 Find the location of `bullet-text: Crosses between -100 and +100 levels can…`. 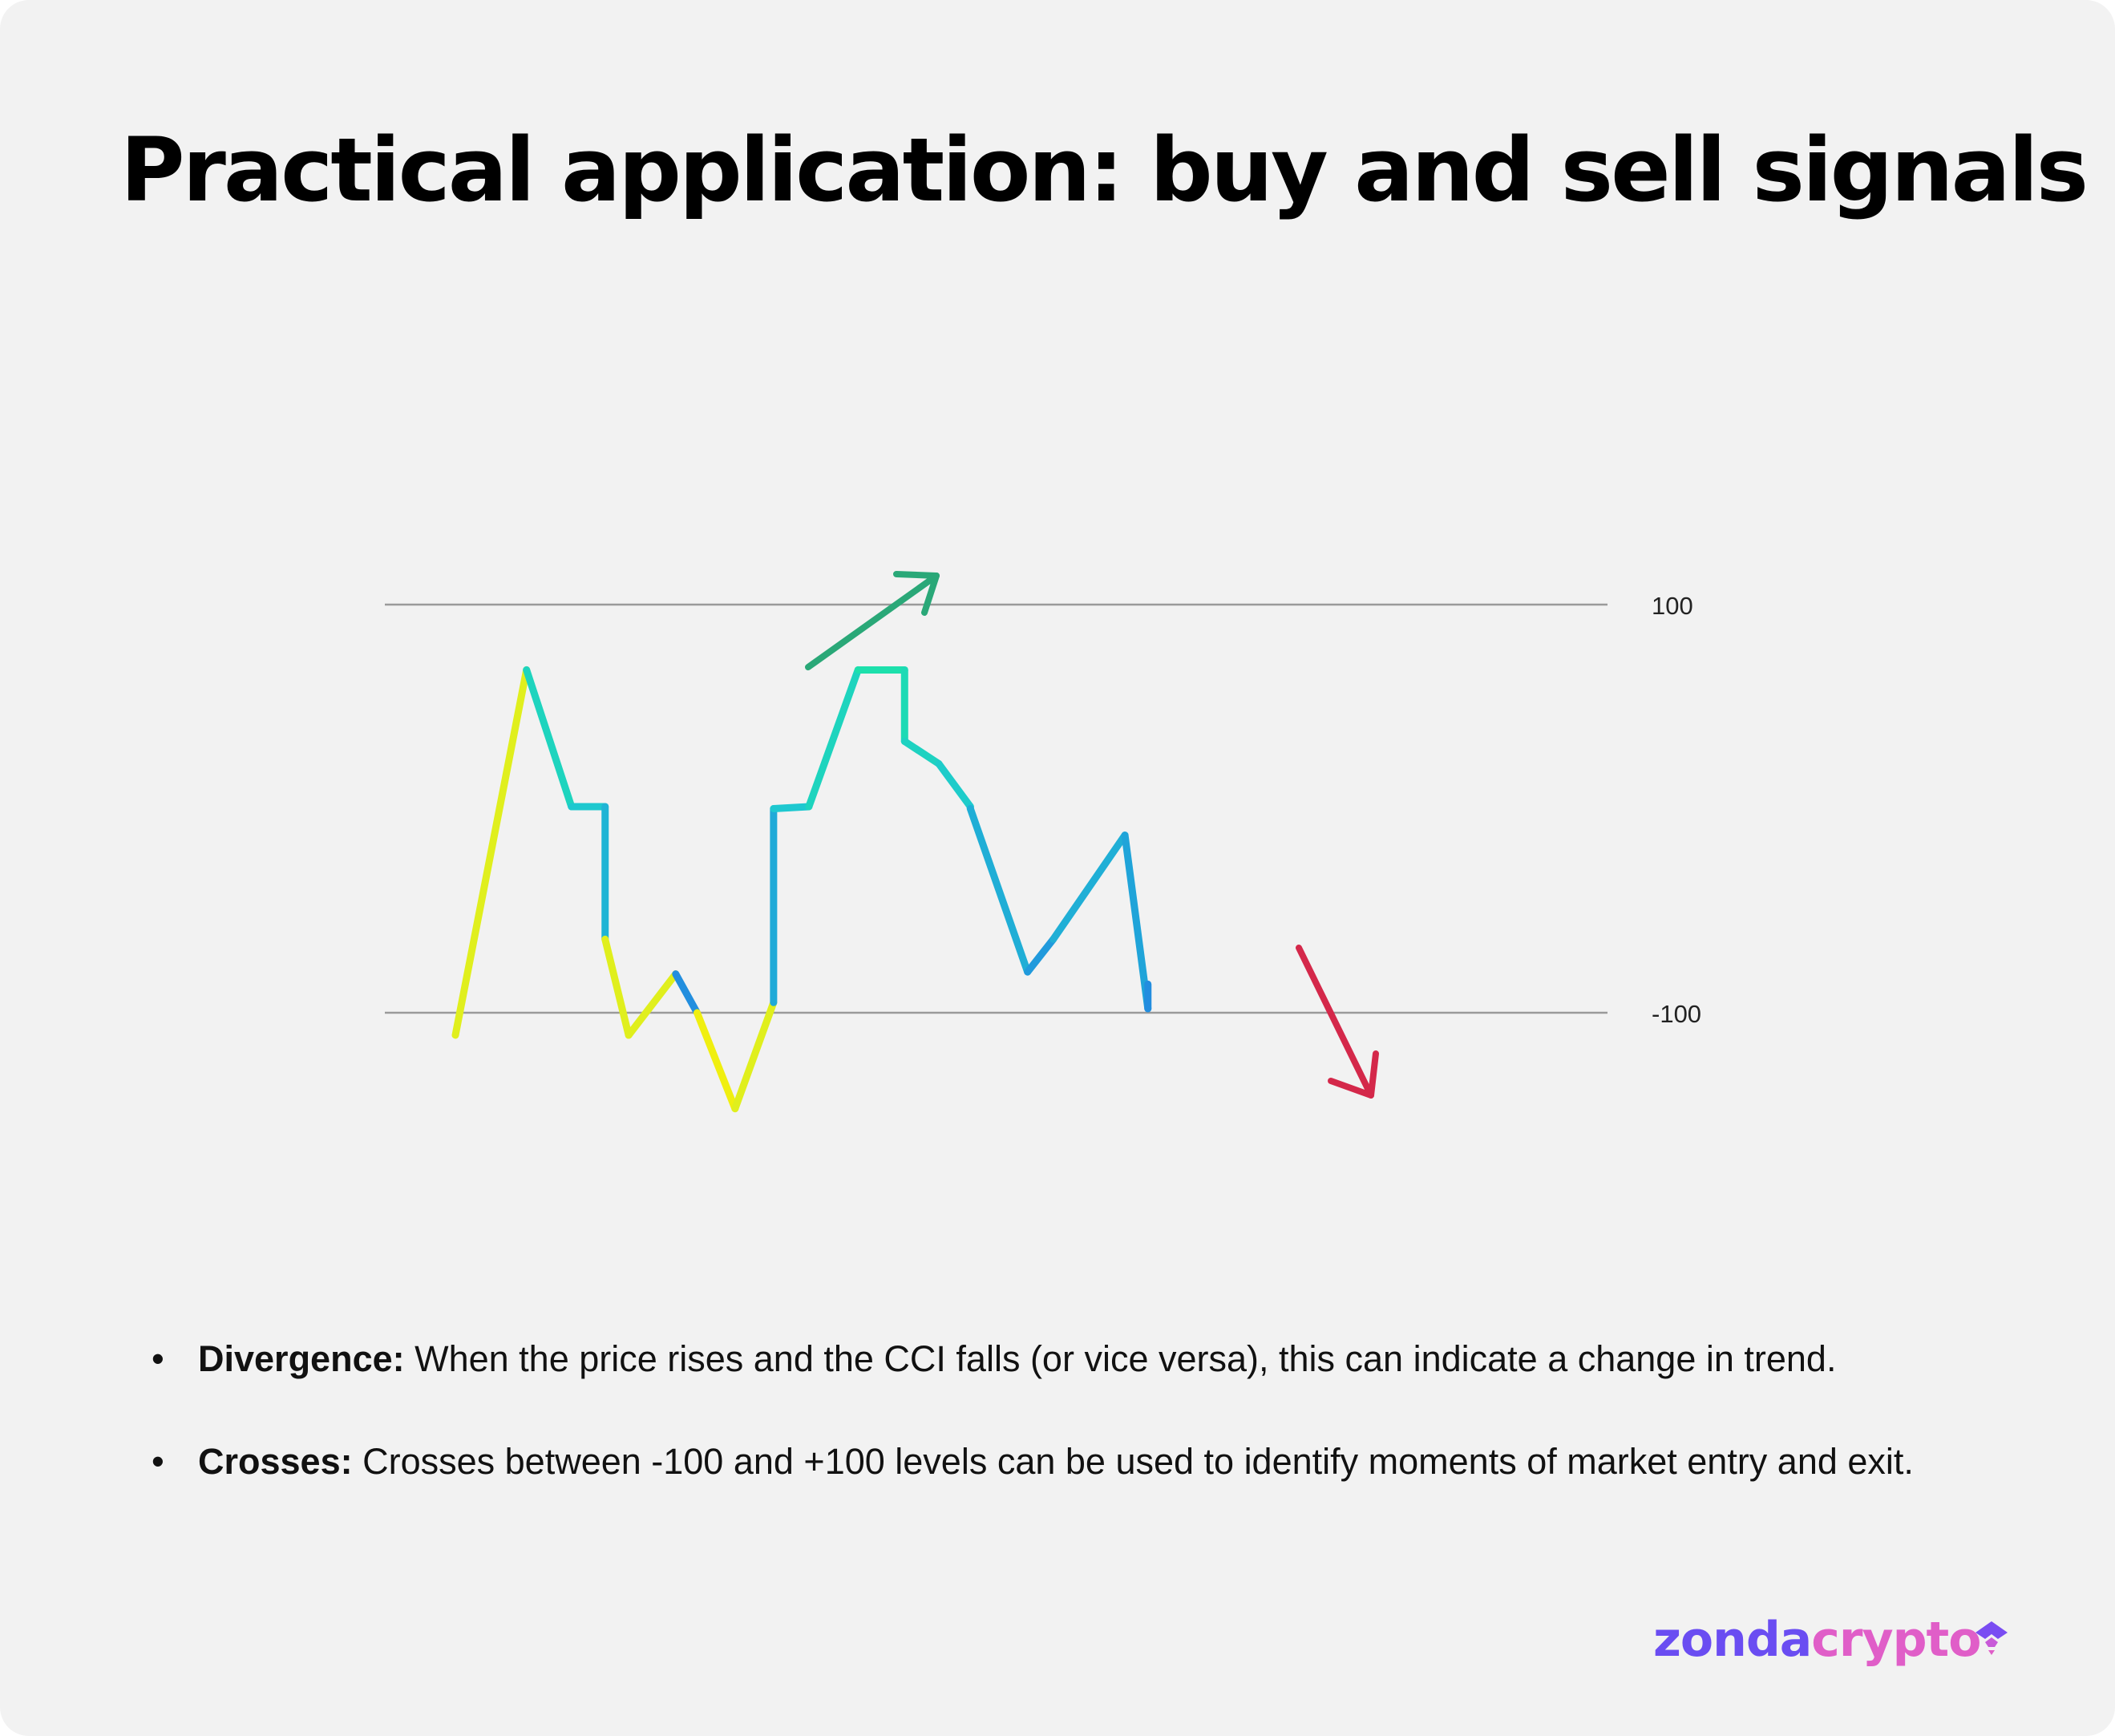

bullet-text: Crosses between -100 and +100 levels can… is located at coordinates (1133, 1462).